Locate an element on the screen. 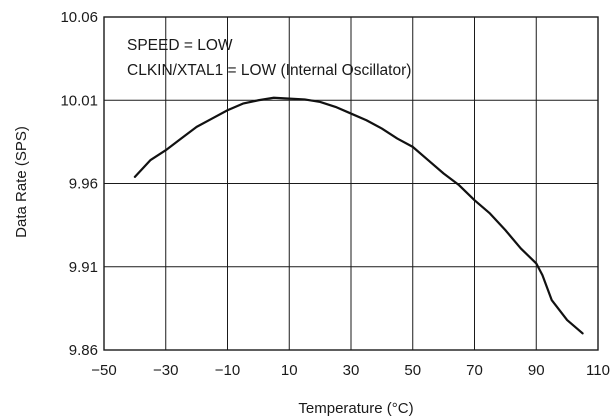 This screenshot has width=614, height=420. x-tick-label: −50 is located at coordinates (103, 370).